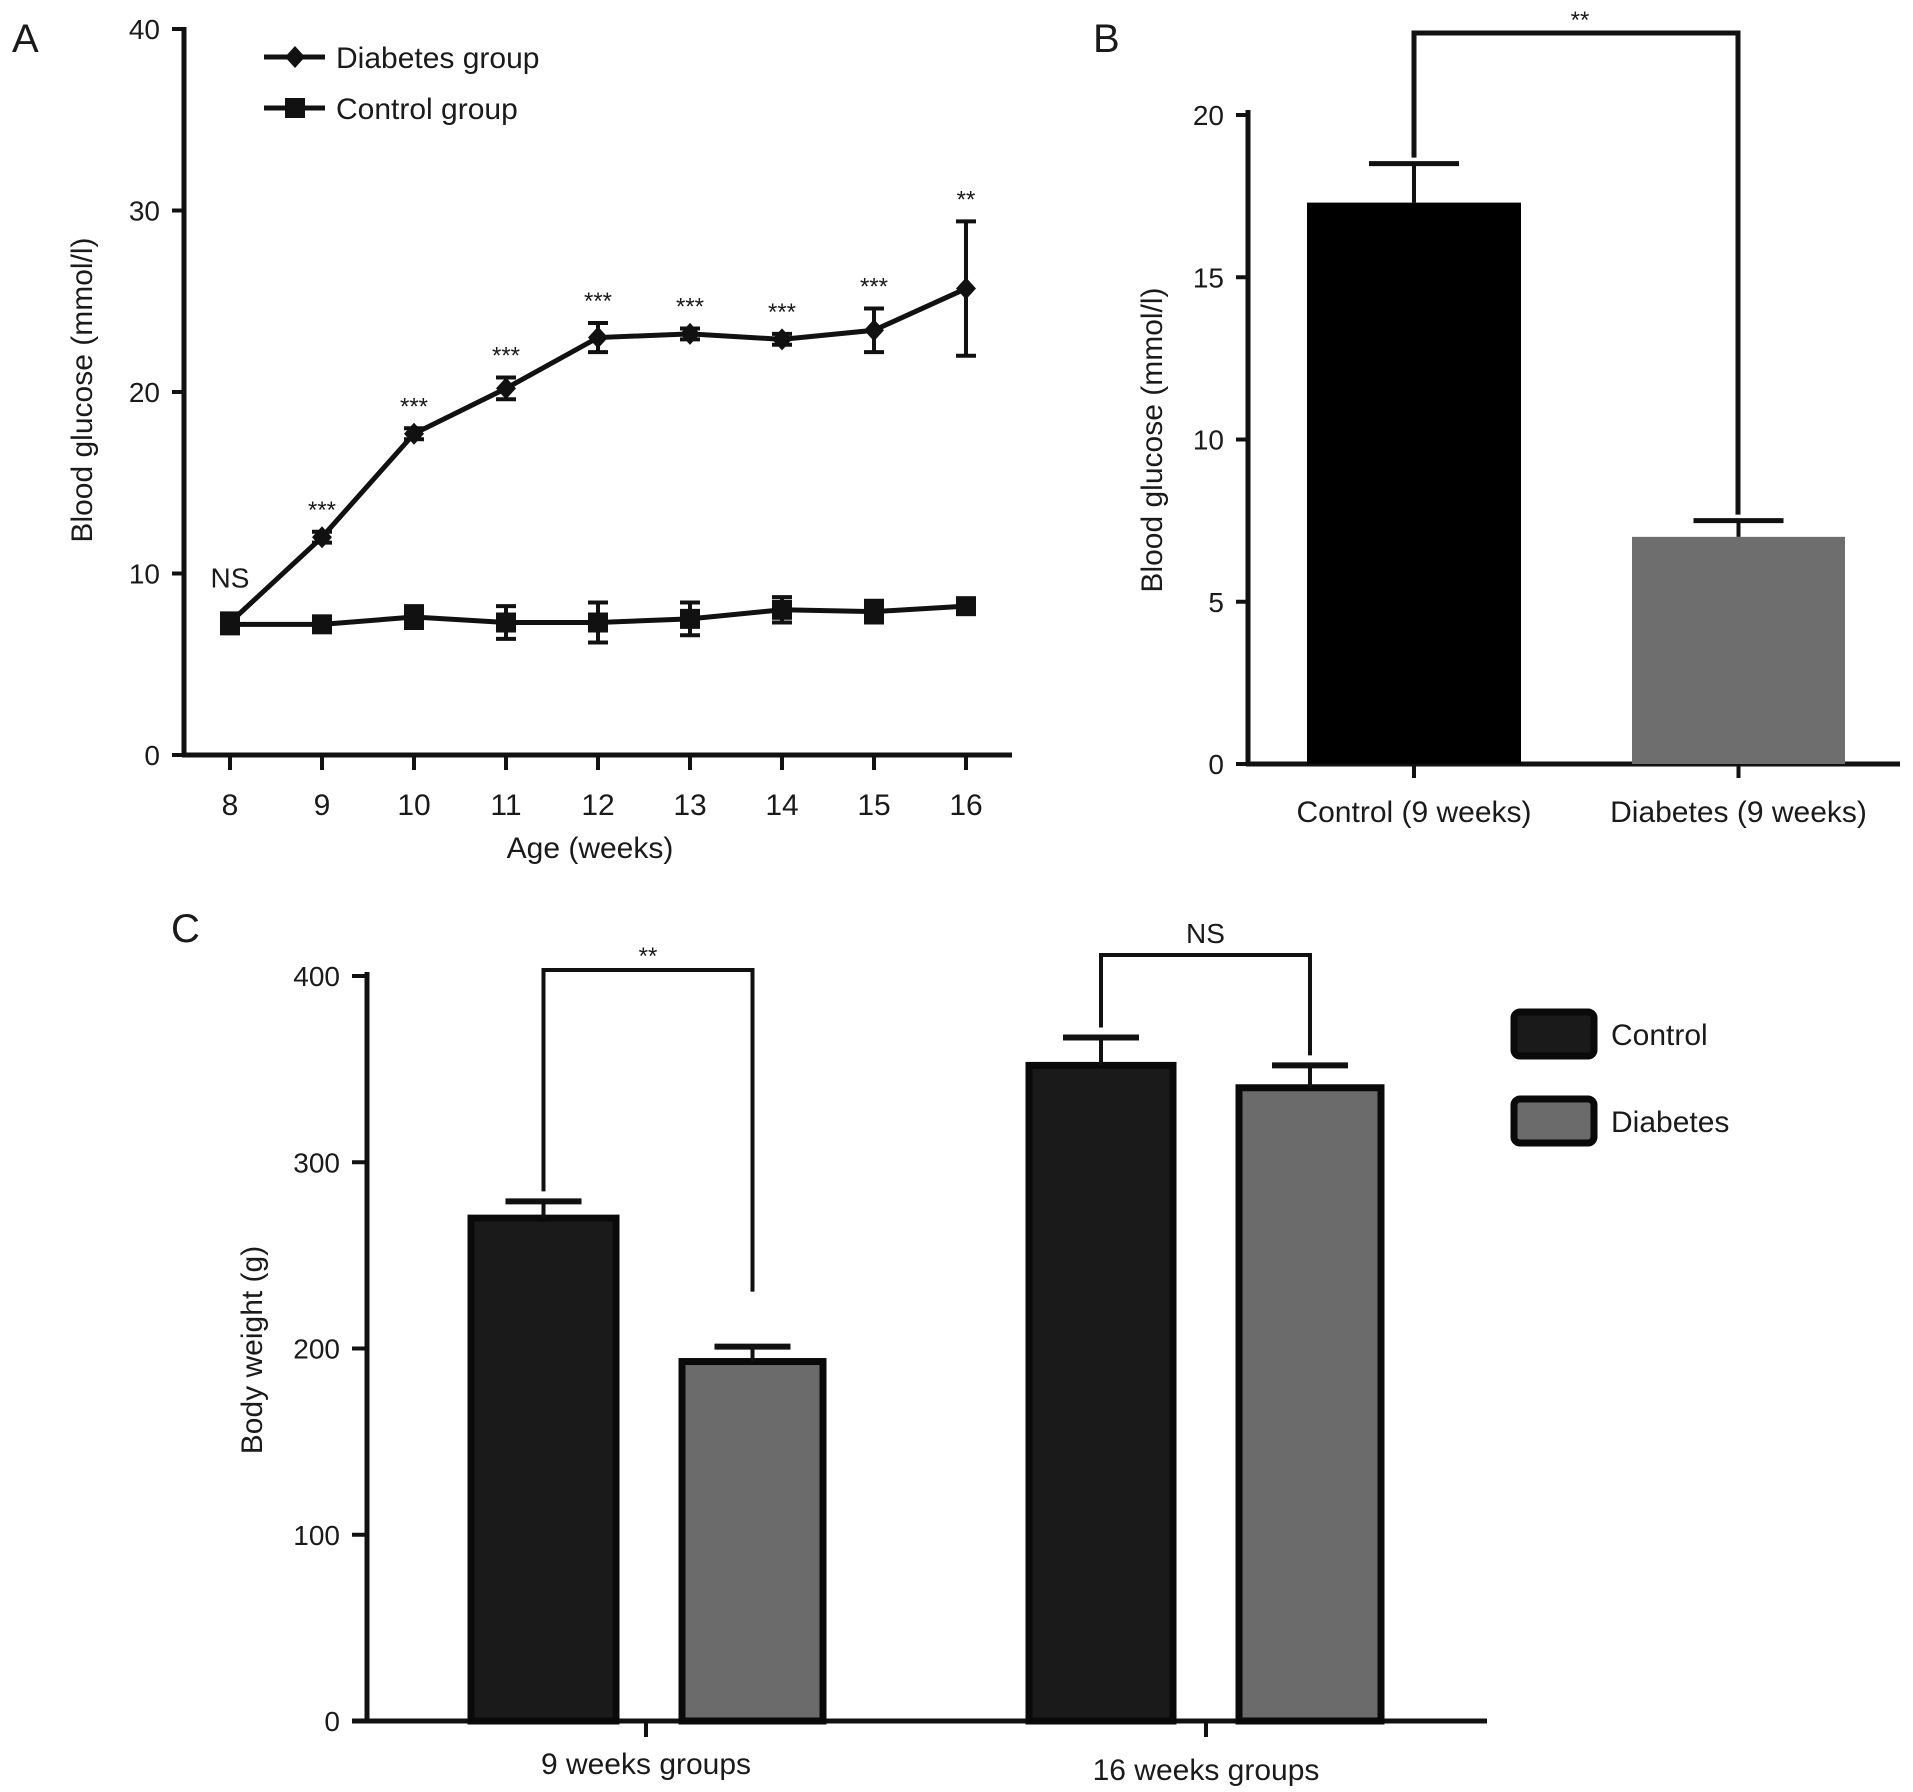 This screenshot has height=1792, width=1913. I want to click on b-y-tick-label: 10, so click(1208, 440).